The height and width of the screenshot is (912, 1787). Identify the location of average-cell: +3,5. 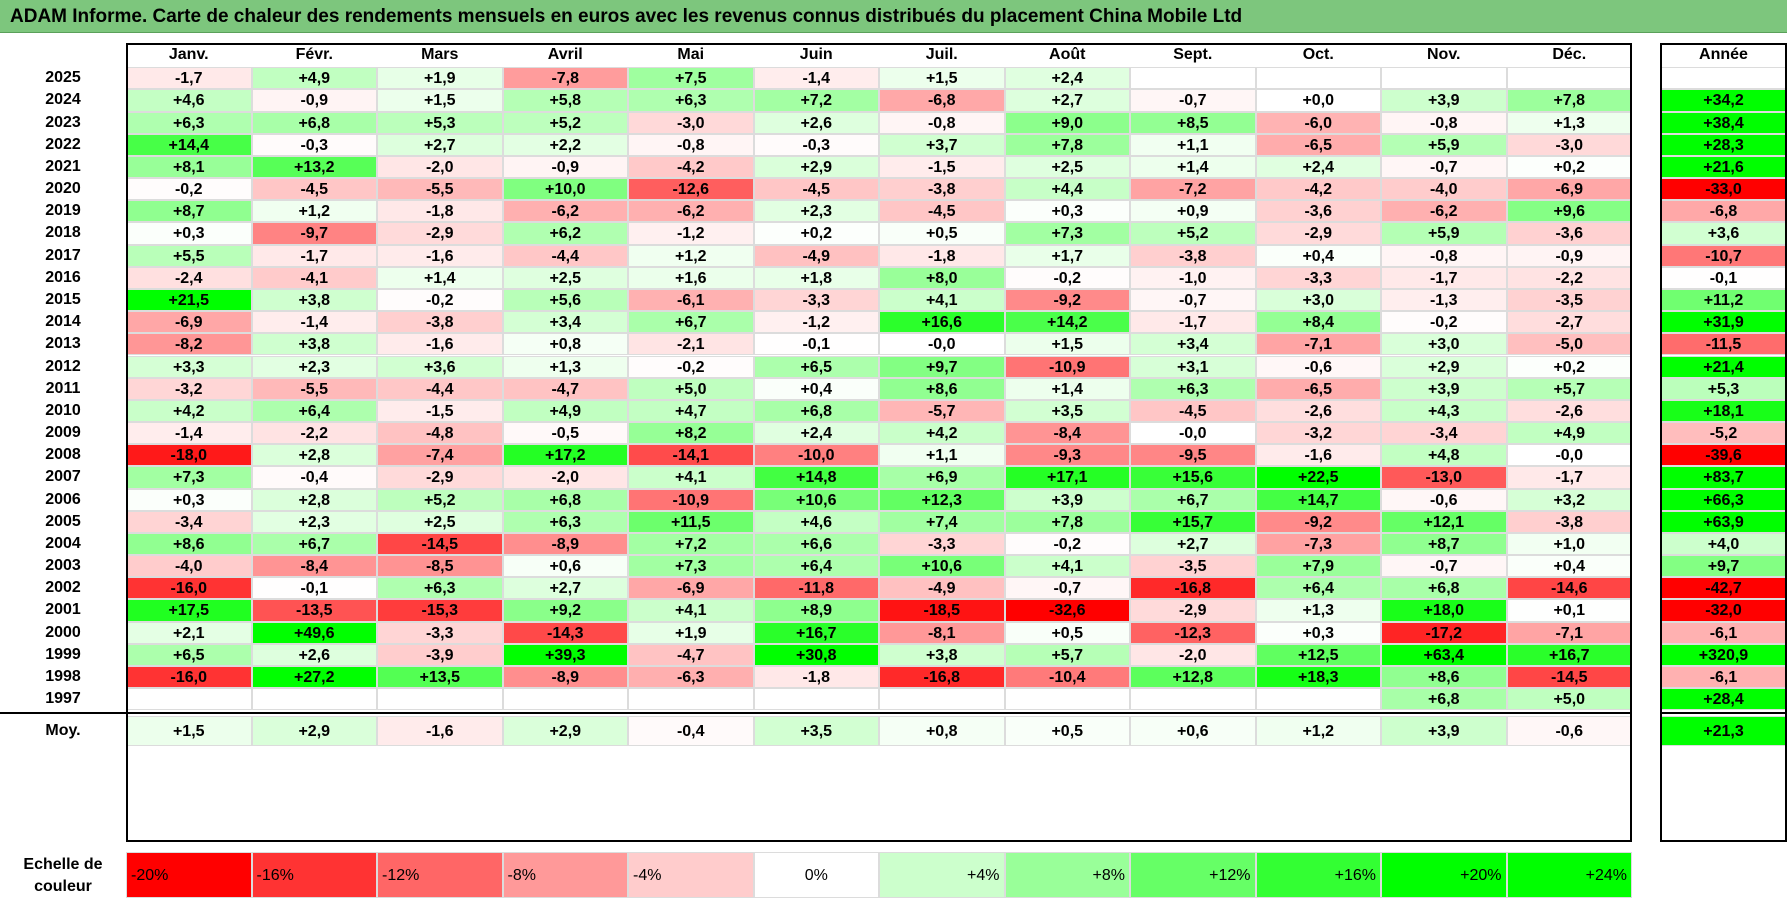
(816, 731).